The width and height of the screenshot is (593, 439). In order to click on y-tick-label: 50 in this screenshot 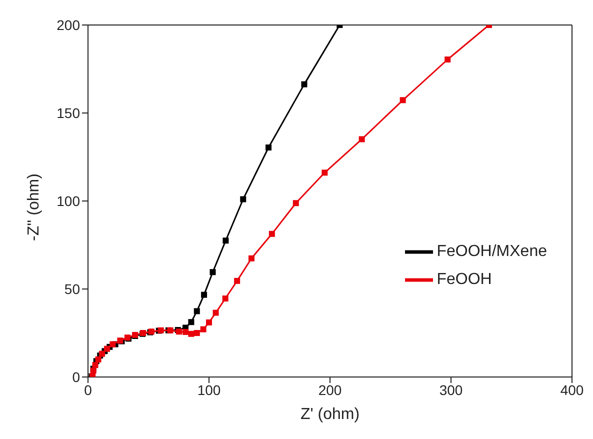, I will do `click(72, 288)`.